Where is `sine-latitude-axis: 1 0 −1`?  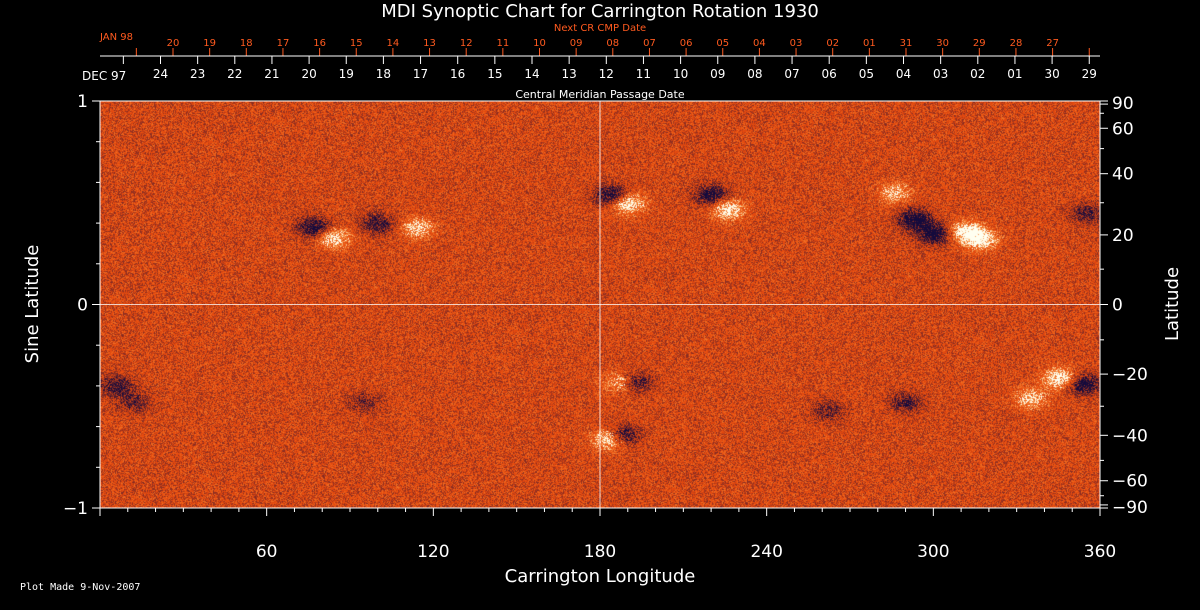
sine-latitude-axis: 1 0 −1 is located at coordinates (81, 305).